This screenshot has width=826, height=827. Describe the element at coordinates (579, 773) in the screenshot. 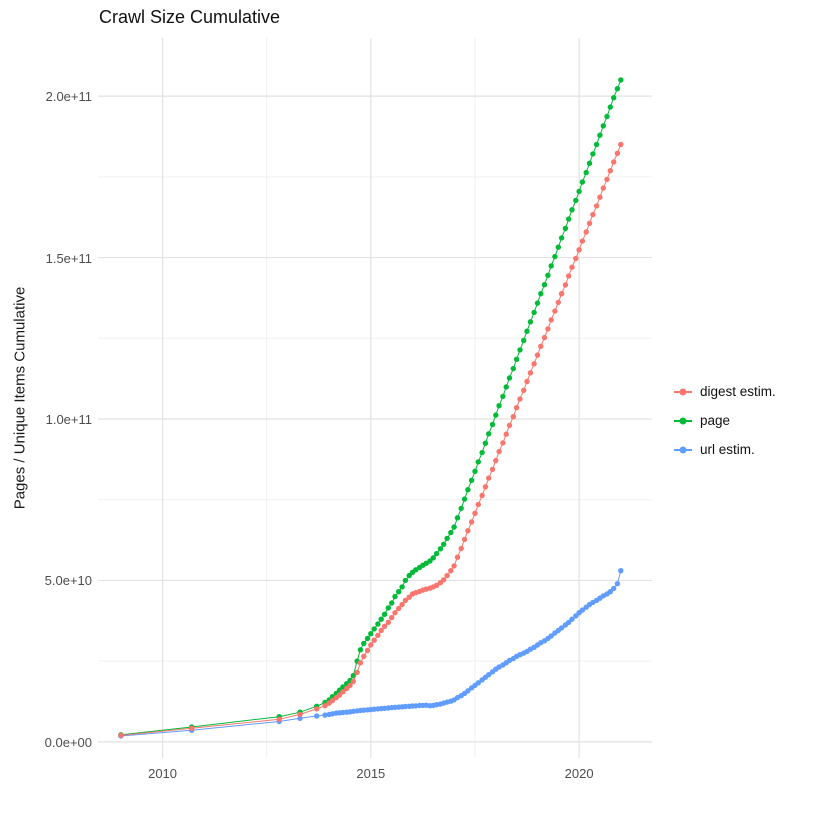

I see `x-tick-label: 2020` at that location.